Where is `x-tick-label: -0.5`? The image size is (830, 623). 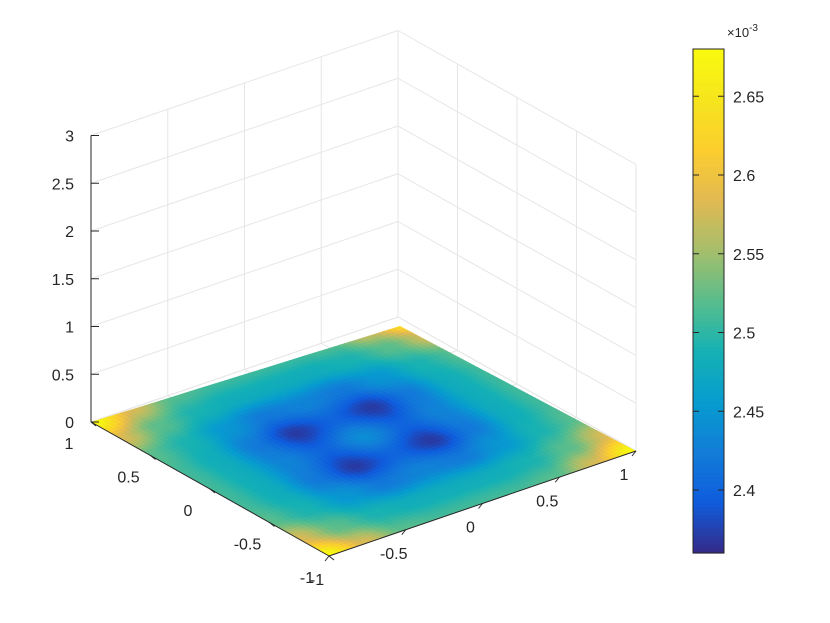 x-tick-label: -0.5 is located at coordinates (394, 554).